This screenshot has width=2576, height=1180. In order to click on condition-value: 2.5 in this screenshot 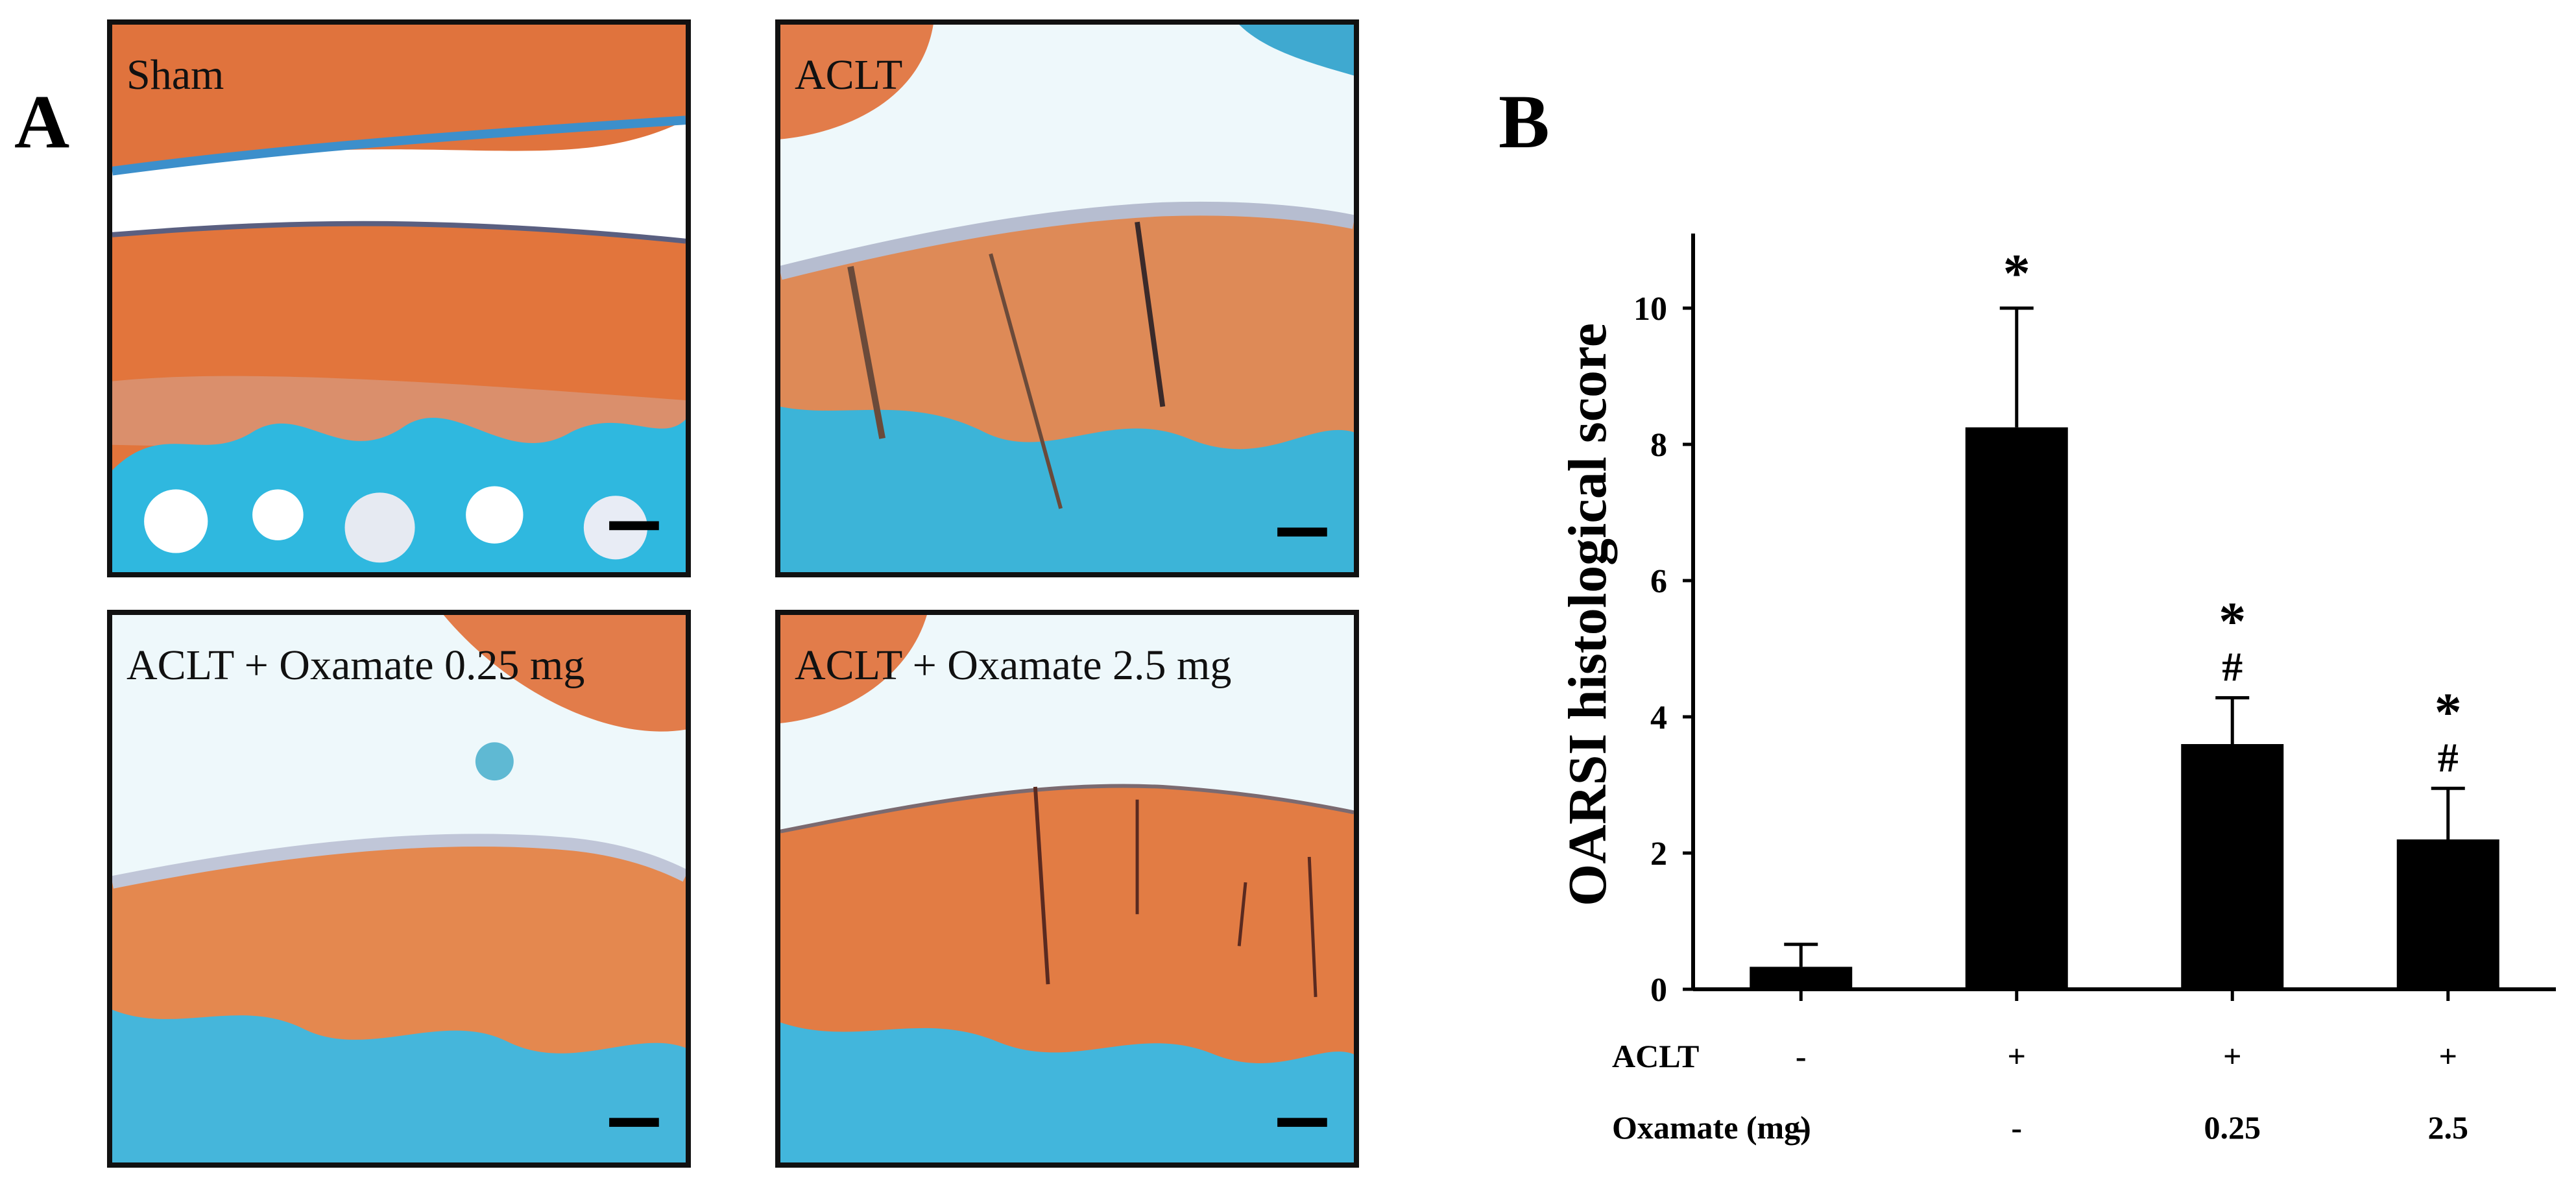, I will do `click(2448, 1127)`.